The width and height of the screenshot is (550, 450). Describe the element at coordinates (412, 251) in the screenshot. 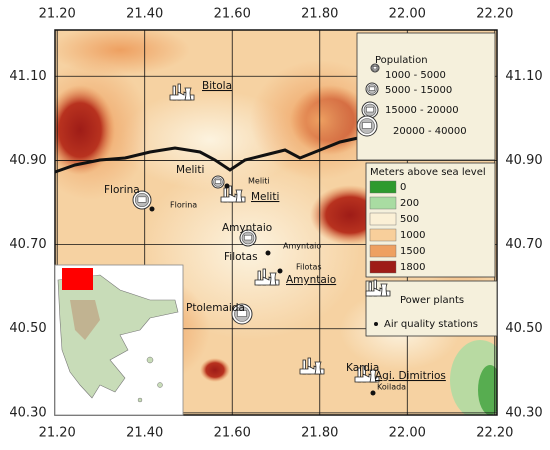

I see `legend-entry: 1500` at that location.